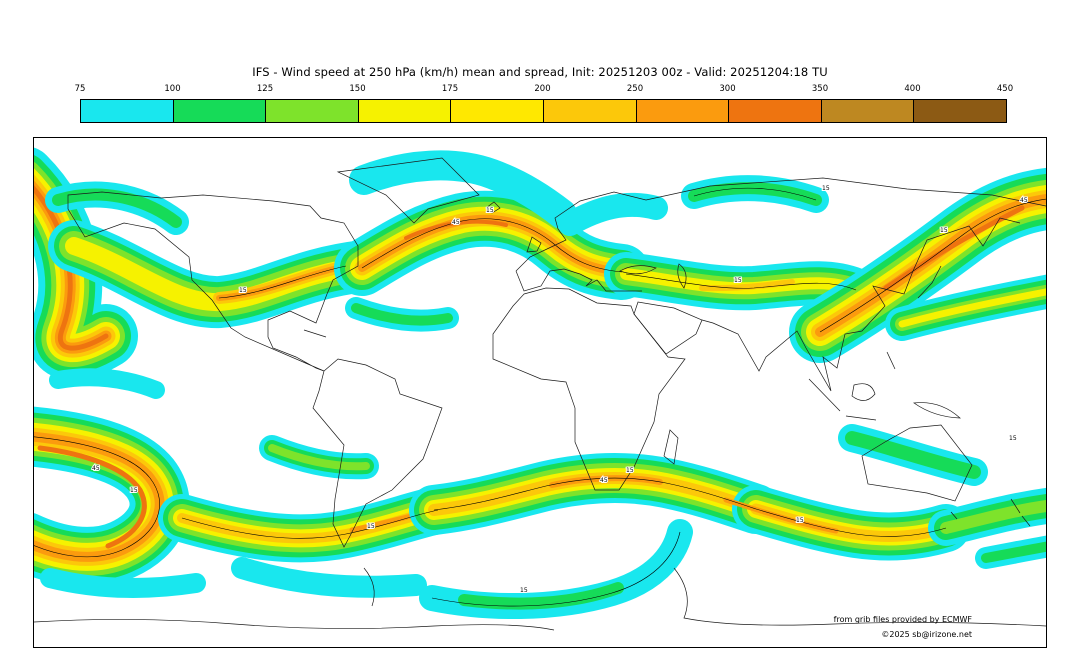 This screenshot has height=658, width=1080. Describe the element at coordinates (926, 634) in the screenshot. I see `attribution-copyright: ©2025 sb@irizone.net` at that location.